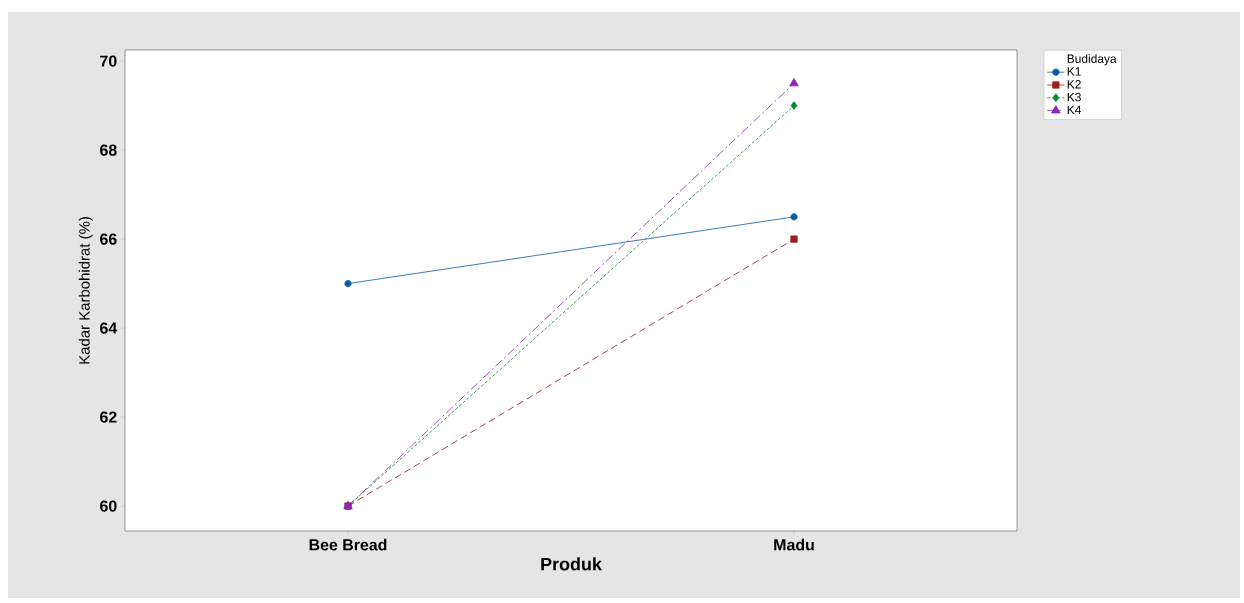 The width and height of the screenshot is (1244, 603). What do you see at coordinates (1074, 109) in the screenshot?
I see `legend-label: K4` at bounding box center [1074, 109].